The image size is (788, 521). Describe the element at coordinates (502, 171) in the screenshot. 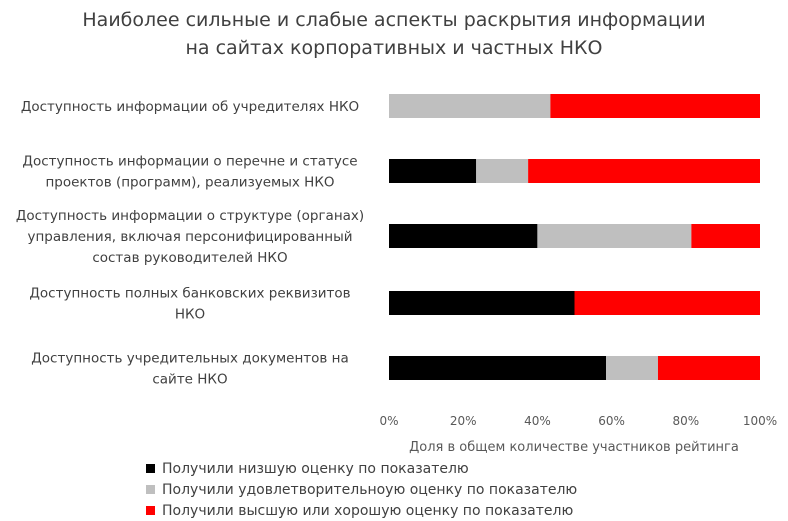

I see `bar-segment-cat2-series2` at that location.